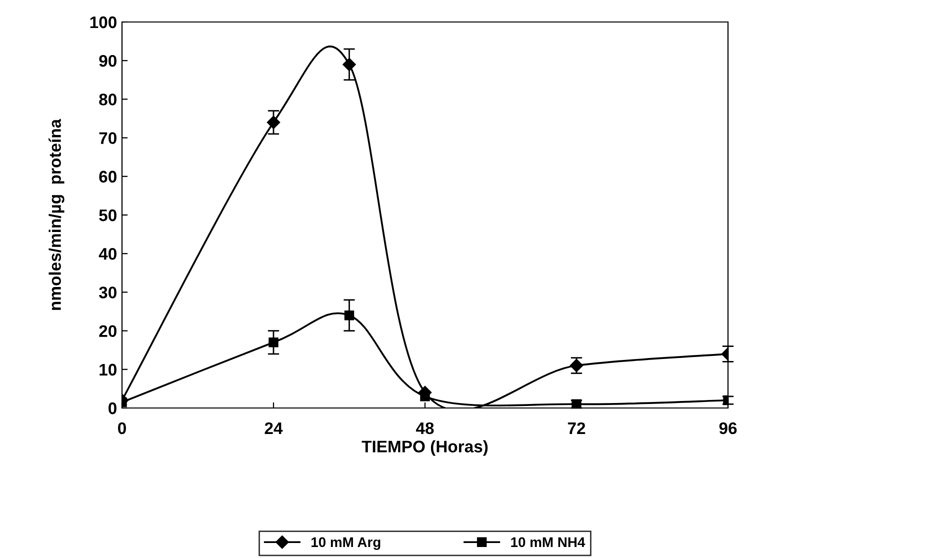 The image size is (941, 558). What do you see at coordinates (577, 428) in the screenshot?
I see `x-tick-label: 72` at bounding box center [577, 428].